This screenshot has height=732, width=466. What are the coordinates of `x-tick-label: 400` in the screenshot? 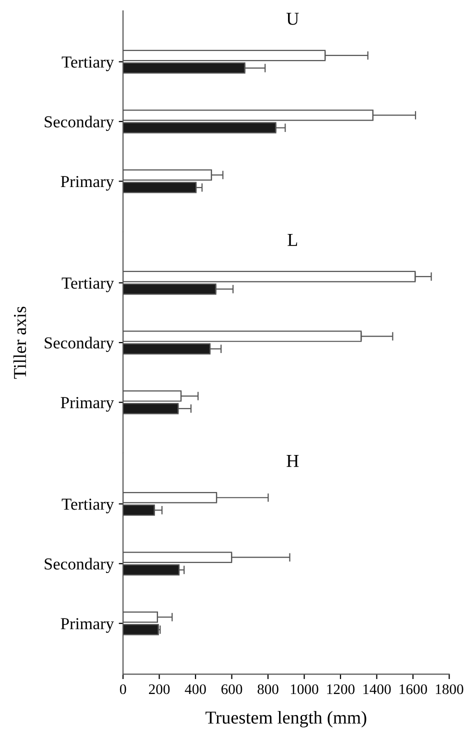 It's located at (195, 689).